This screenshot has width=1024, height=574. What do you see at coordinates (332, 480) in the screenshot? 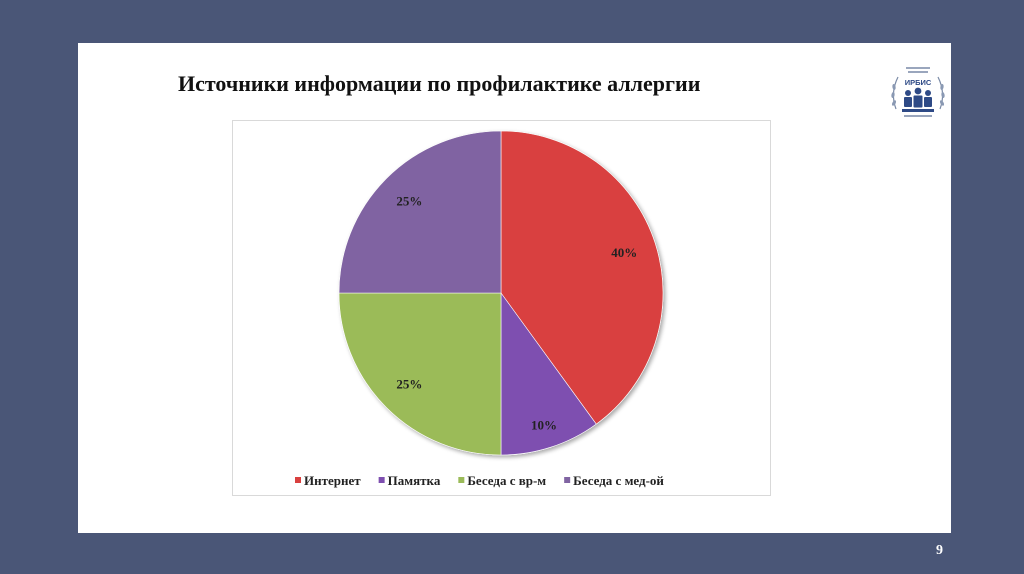
I see `legend-label: Интернет` at bounding box center [332, 480].